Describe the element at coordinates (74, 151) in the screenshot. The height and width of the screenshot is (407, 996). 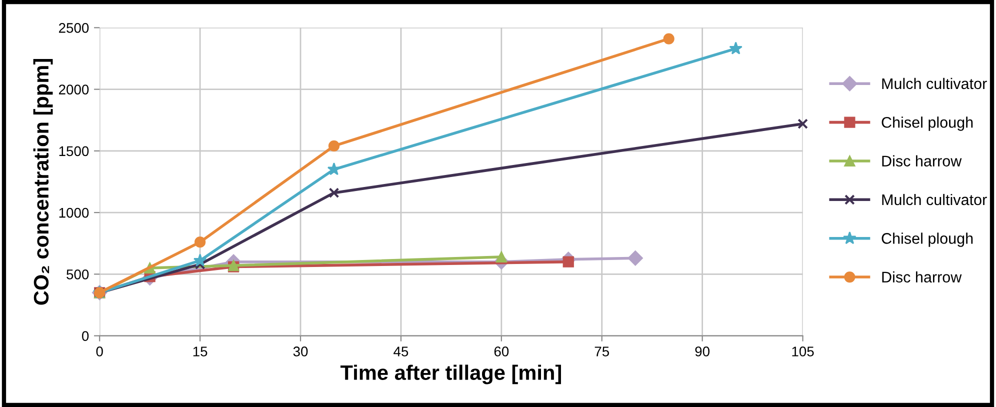
I see `y-tick-label: 1500` at that location.